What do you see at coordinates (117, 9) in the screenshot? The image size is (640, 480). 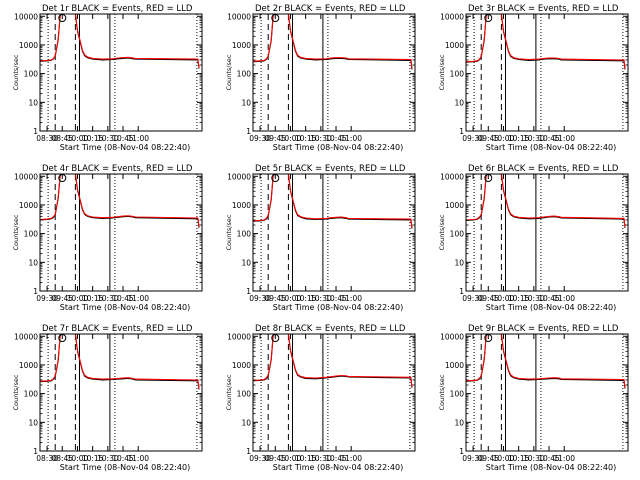 I see `panel-title: Det 1r BLACK = Events, RED = LLD` at bounding box center [117, 9].